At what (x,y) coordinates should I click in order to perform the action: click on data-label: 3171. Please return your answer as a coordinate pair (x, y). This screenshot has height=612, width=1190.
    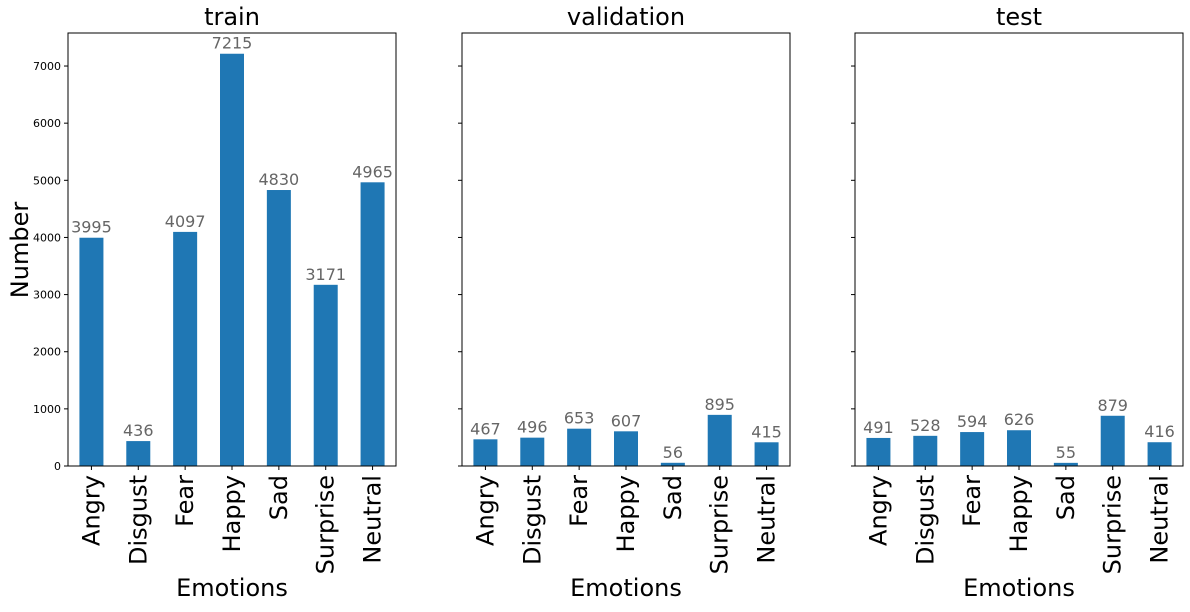
    Looking at the image, I should click on (325, 274).